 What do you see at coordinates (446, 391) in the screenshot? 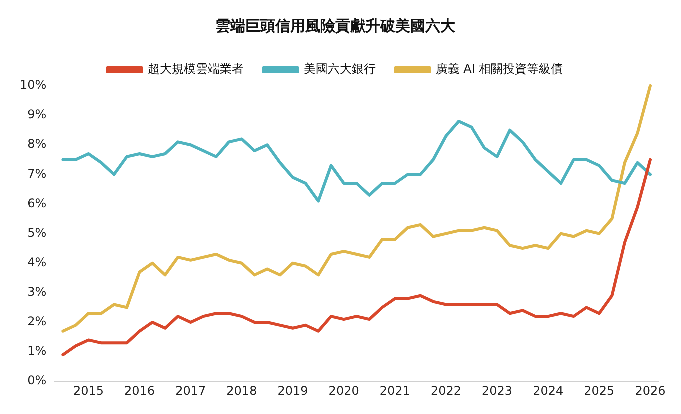
I see `x-tick-label: 2022` at bounding box center [446, 391].